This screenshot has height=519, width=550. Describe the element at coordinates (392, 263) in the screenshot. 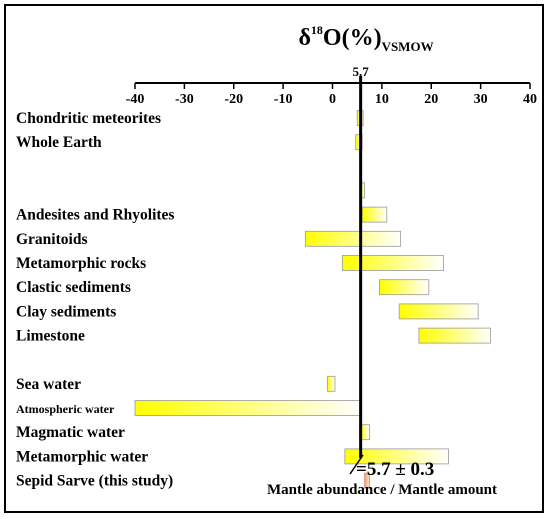

I see `bar-metamorphic-rocks` at that location.